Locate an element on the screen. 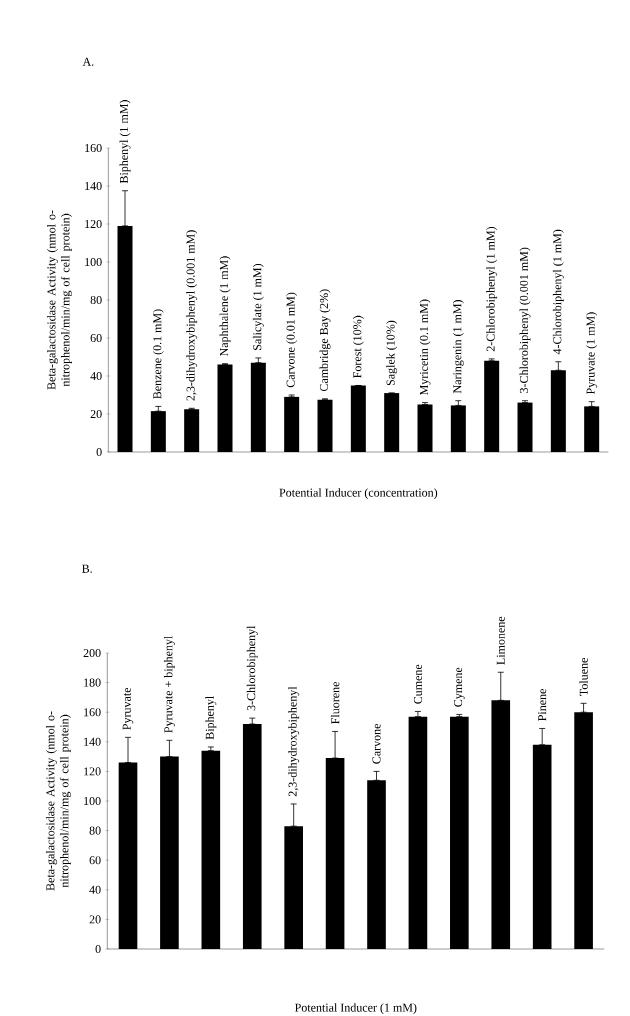 This screenshot has height=1016, width=630. x-tick-label: Pinene is located at coordinates (542, 705).